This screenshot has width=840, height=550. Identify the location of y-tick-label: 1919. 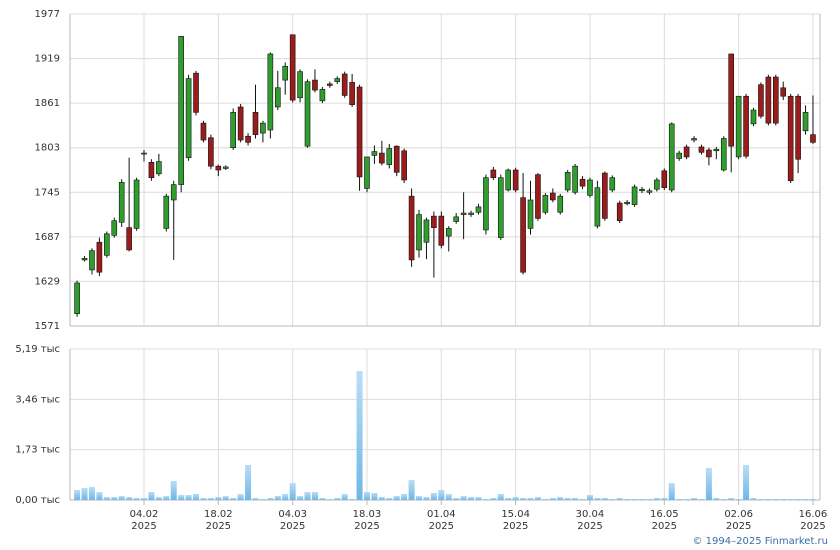
(47, 59).